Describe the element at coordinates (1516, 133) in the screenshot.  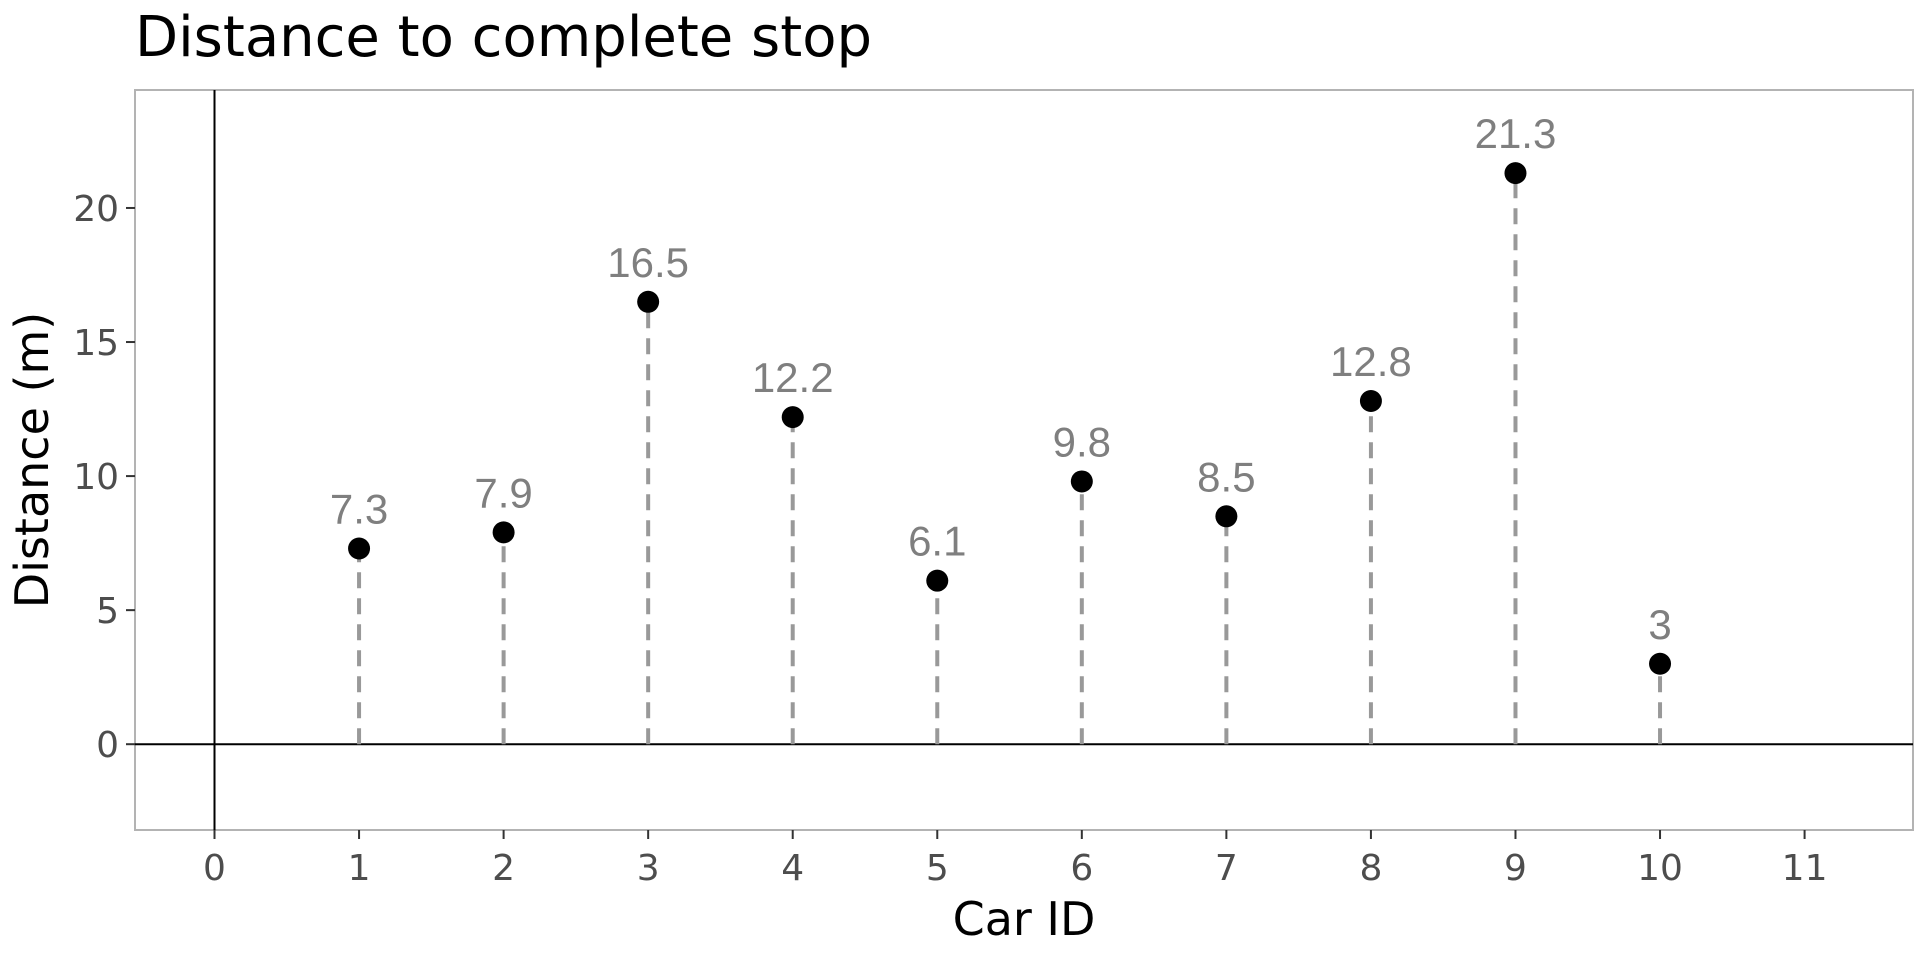
I see `data-label: 21.3` at that location.